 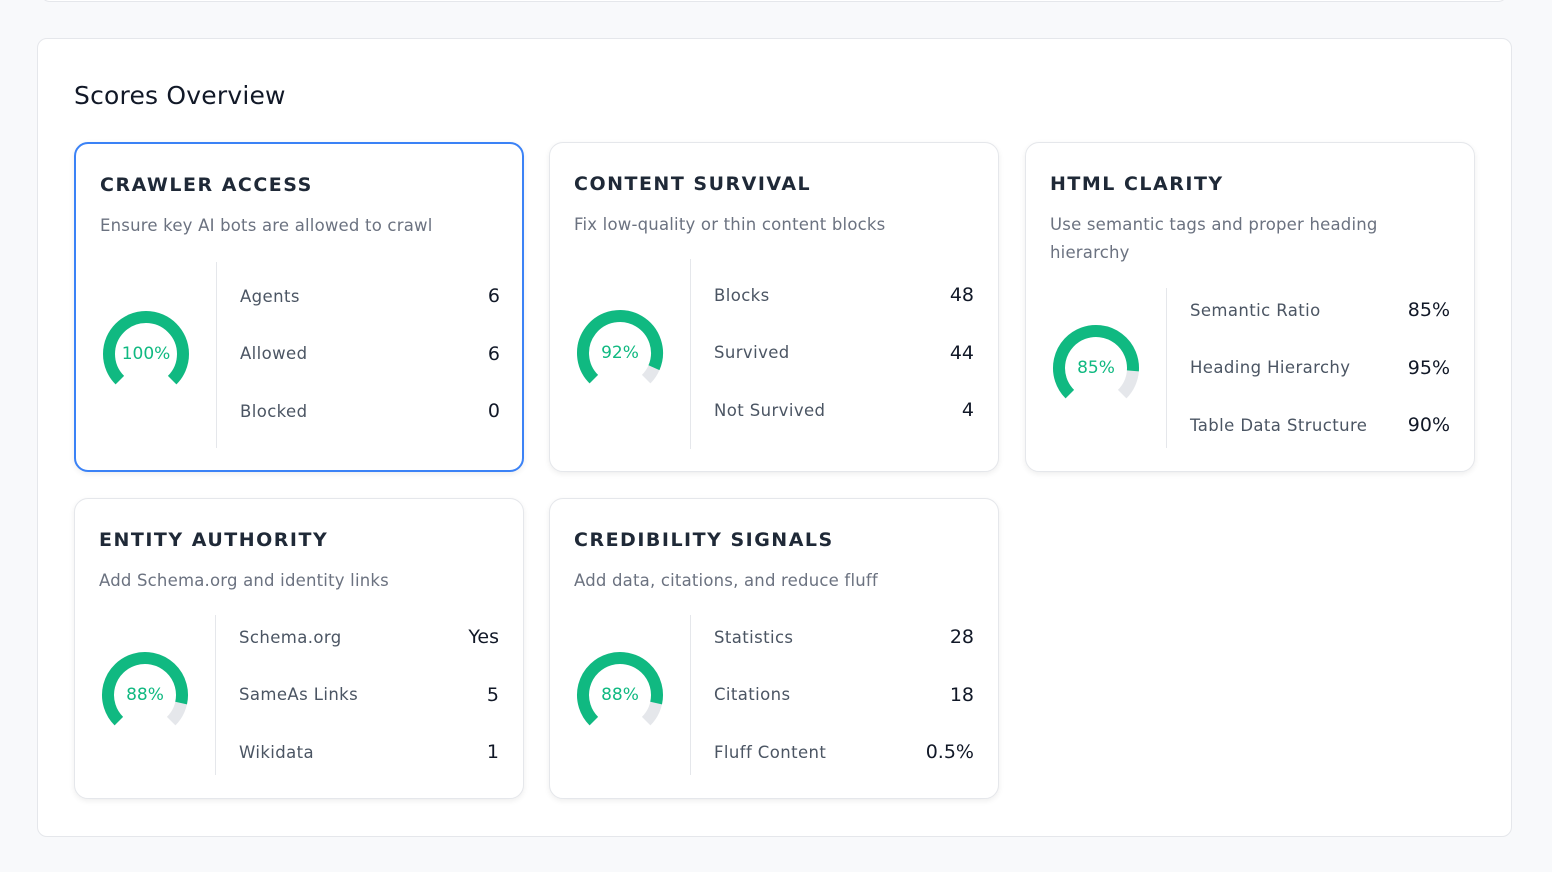 What do you see at coordinates (1137, 184) in the screenshot?
I see `card-title: HTML CLARITY` at bounding box center [1137, 184].